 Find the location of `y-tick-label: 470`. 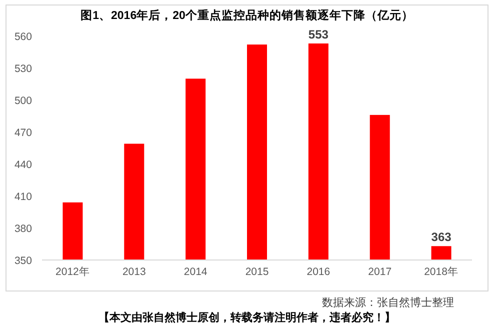

y-tick-label: 470 is located at coordinates (23, 133).